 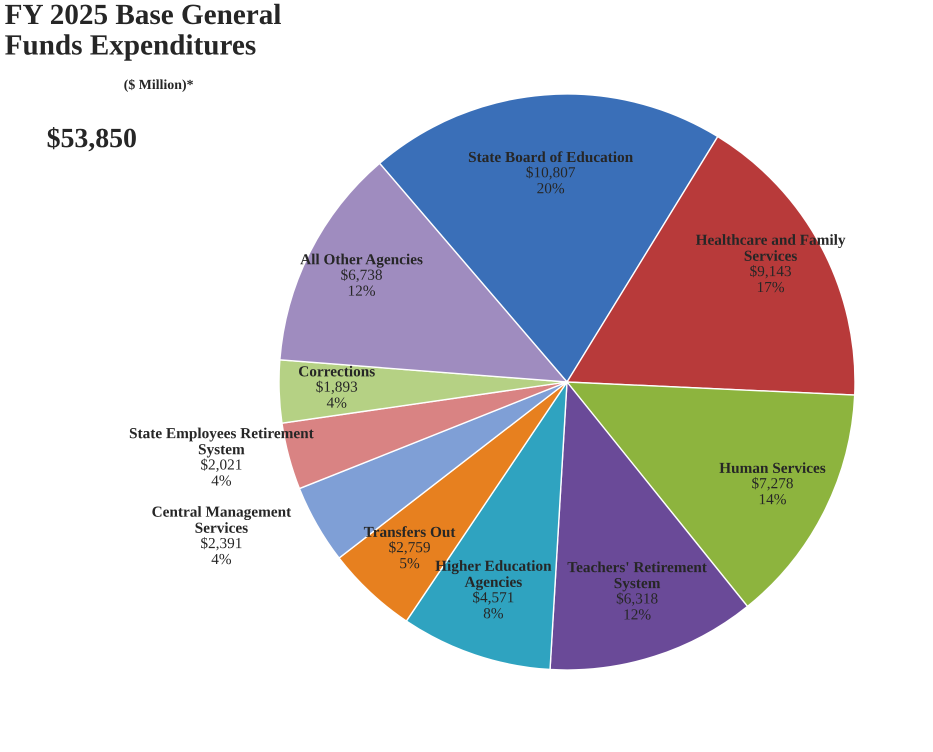 I want to click on slice-label: Corrections, so click(x=337, y=371).